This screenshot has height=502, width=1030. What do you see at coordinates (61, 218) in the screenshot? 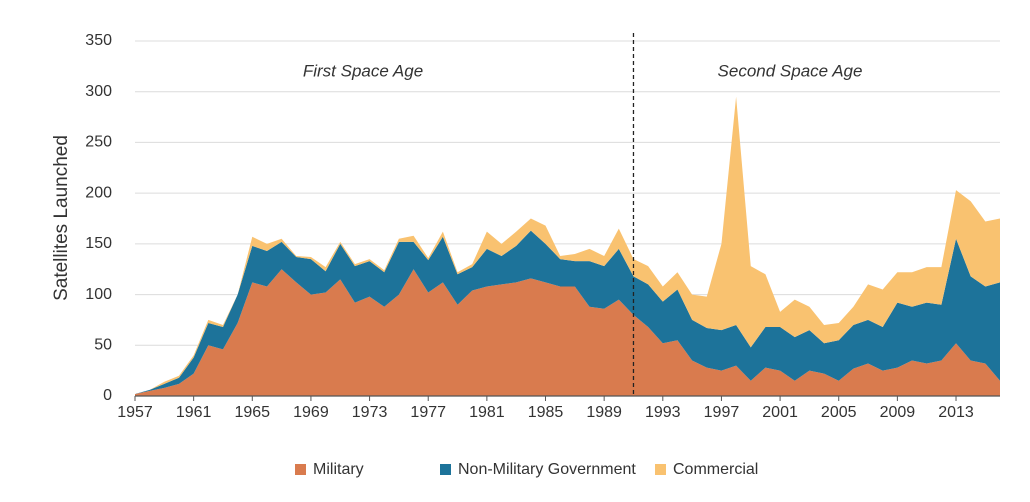
I see `y-axis-label: Satellites Launched` at bounding box center [61, 218].